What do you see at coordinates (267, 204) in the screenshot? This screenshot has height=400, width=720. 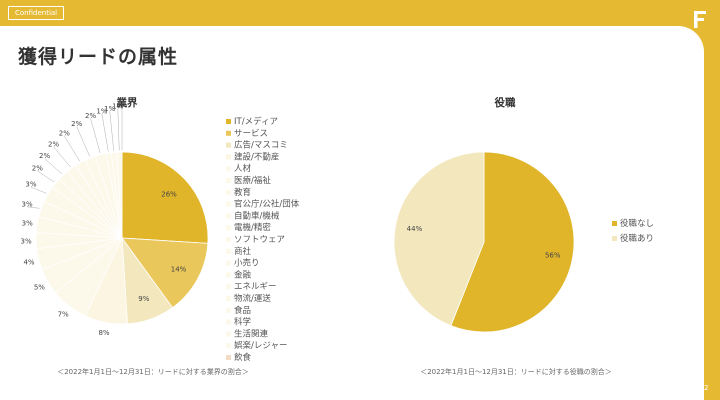 I see `legend-label: 官公庁/公社/団体` at bounding box center [267, 204].